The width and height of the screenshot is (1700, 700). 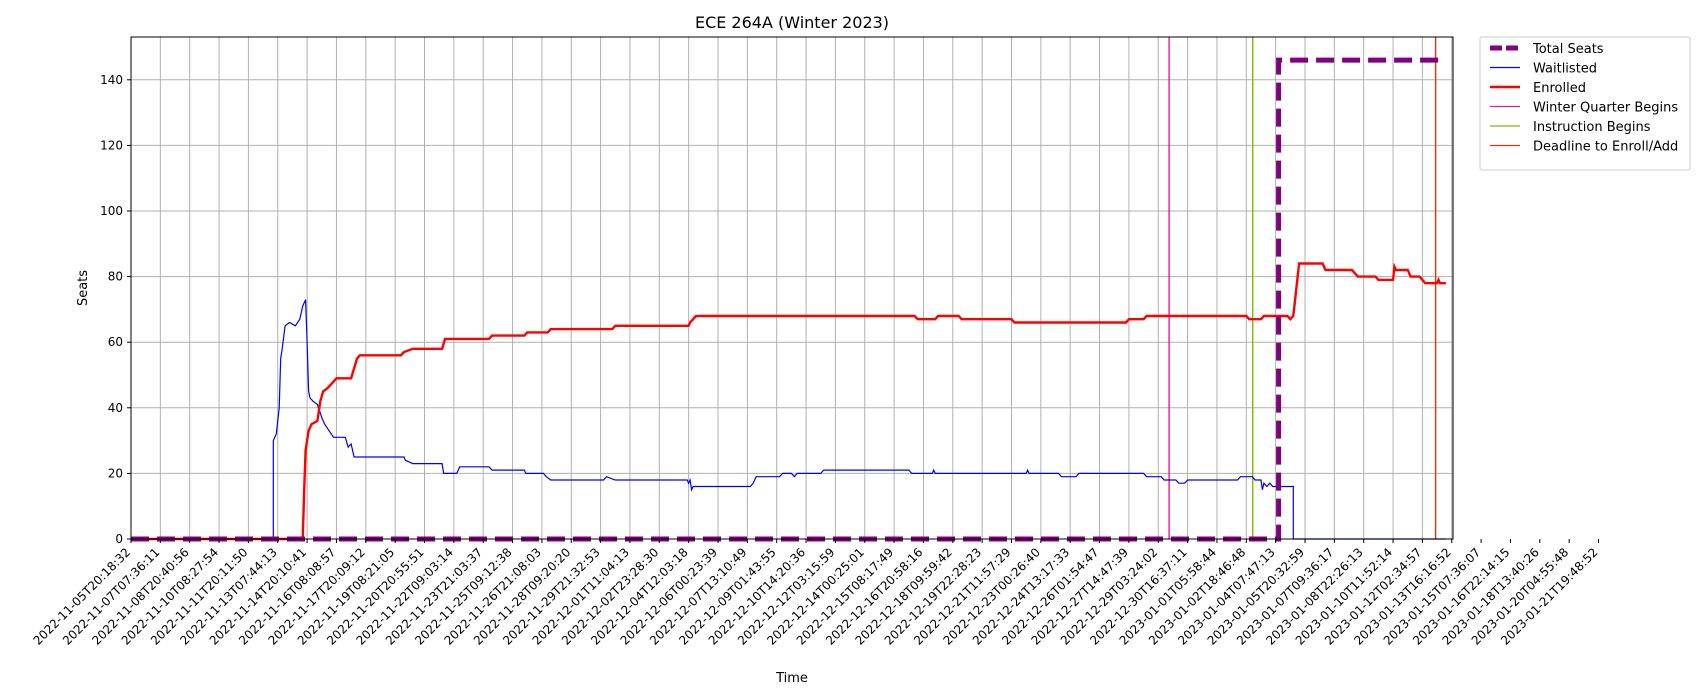 What do you see at coordinates (115, 473) in the screenshot?
I see `y-tick-label: 20` at bounding box center [115, 473].